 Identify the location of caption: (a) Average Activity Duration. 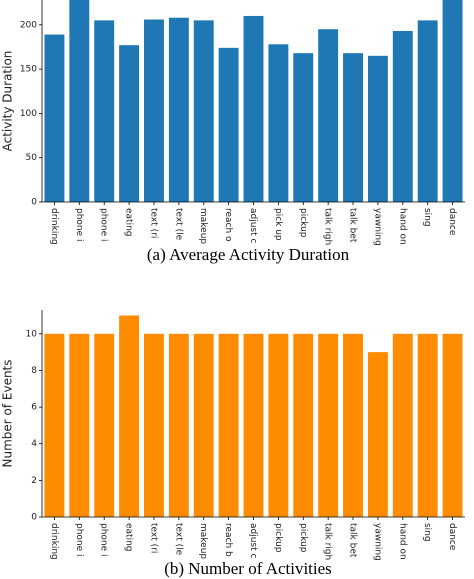
(248, 254).